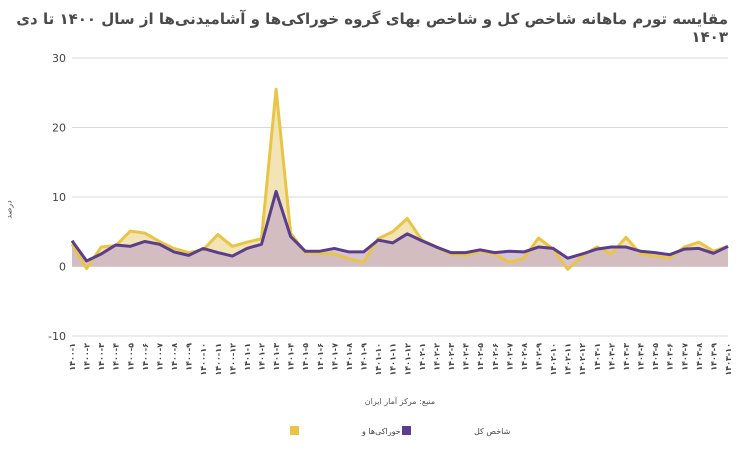 The height and width of the screenshot is (455, 750). What do you see at coordinates (59, 128) in the screenshot?
I see `y-tick-label: 20` at bounding box center [59, 128].